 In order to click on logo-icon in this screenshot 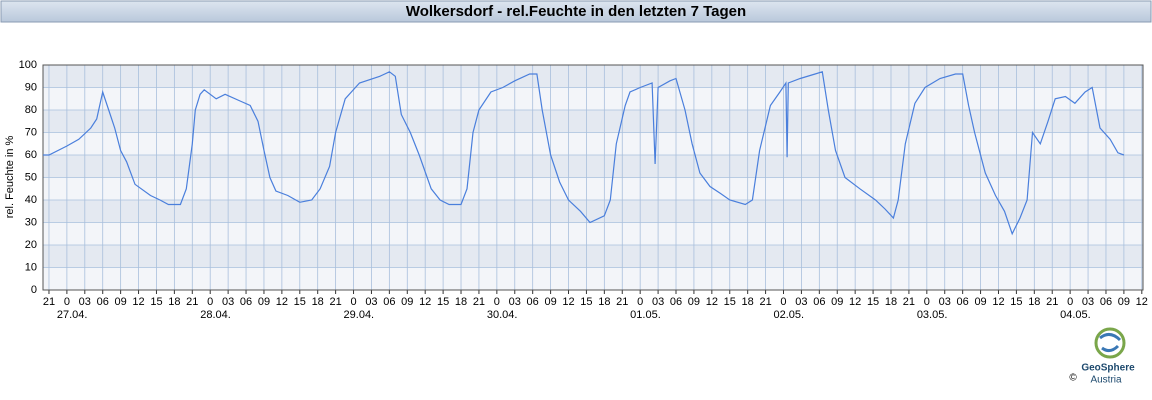, I will do `click(1110, 343)`.